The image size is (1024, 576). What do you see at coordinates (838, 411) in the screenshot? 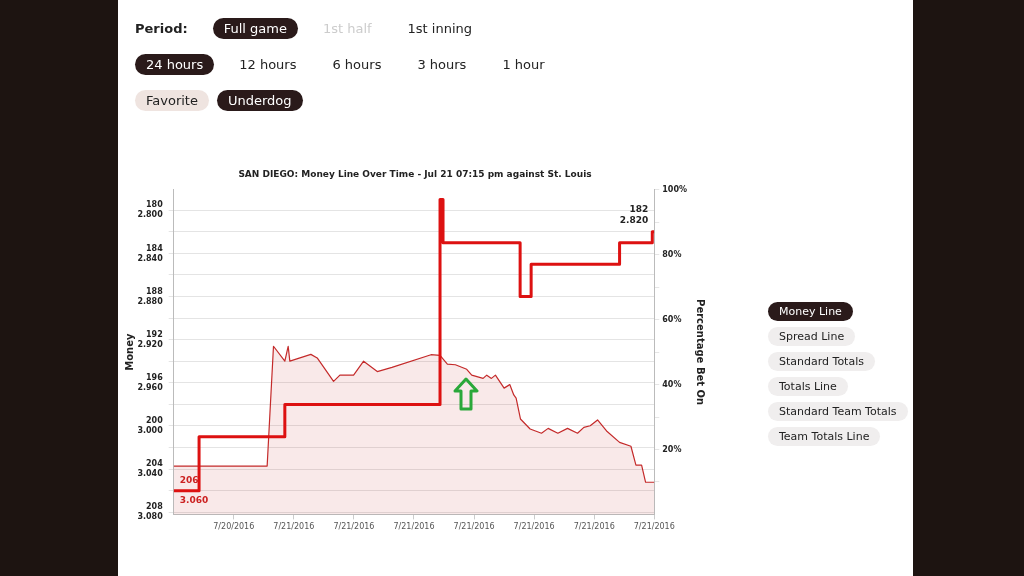
I see `text: Standard Team Totals` at bounding box center [838, 411].